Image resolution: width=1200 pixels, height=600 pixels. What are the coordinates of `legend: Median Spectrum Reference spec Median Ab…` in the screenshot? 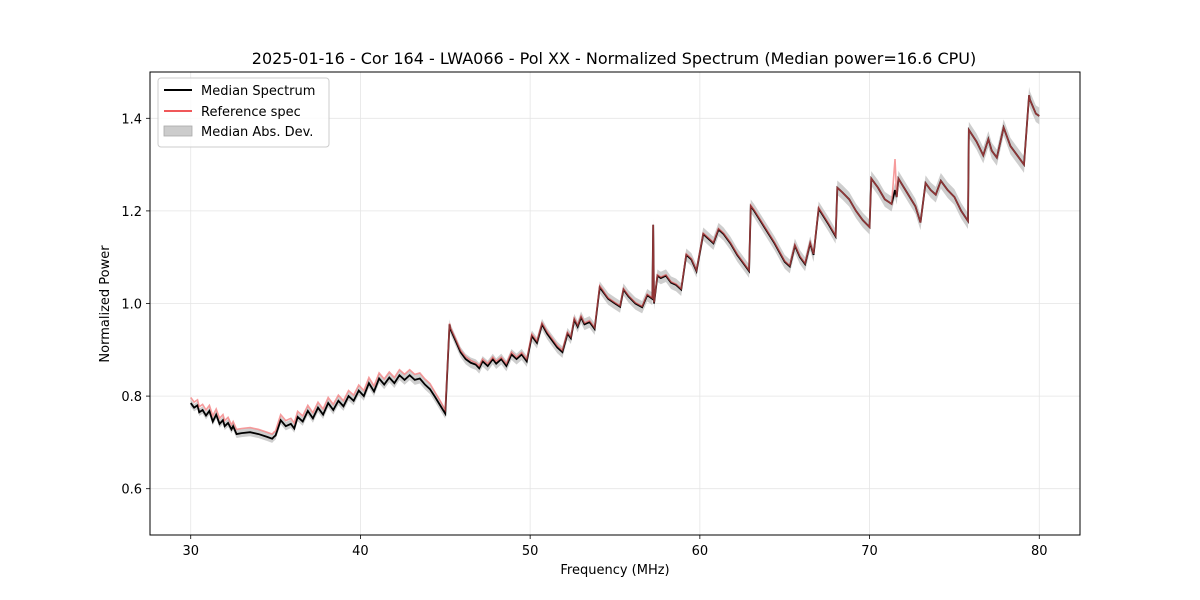 It's located at (243, 112).